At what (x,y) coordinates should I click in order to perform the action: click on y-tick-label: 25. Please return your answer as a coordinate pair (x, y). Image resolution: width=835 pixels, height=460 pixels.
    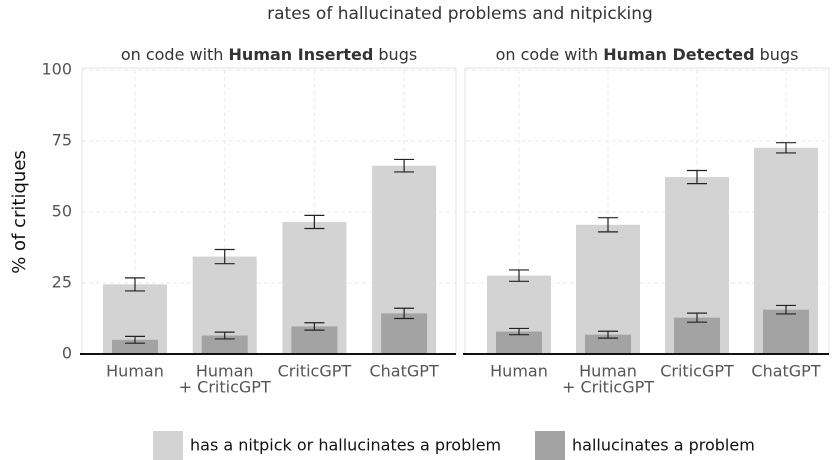
    Looking at the image, I should click on (62, 282).